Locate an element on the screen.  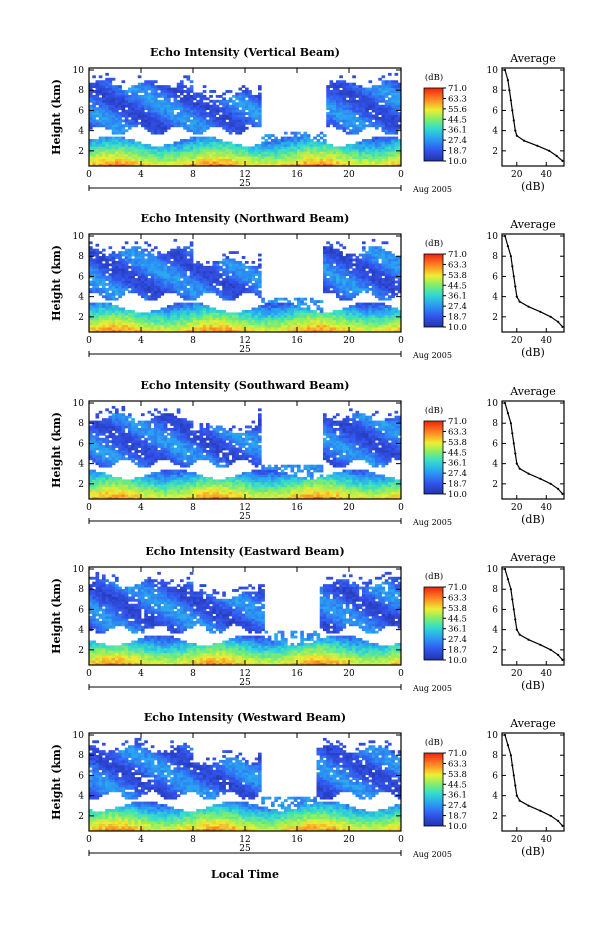
colorbar-level: 18.7 is located at coordinates (457, 817).